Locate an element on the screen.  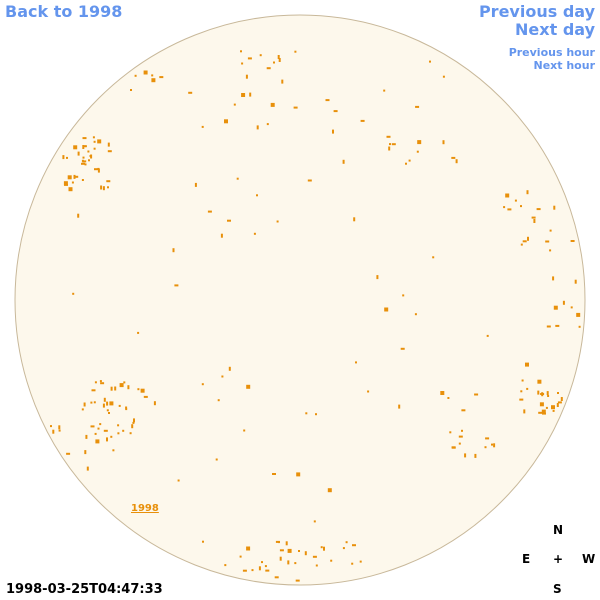
next-hour-link: Next hour is located at coordinates (564, 65).